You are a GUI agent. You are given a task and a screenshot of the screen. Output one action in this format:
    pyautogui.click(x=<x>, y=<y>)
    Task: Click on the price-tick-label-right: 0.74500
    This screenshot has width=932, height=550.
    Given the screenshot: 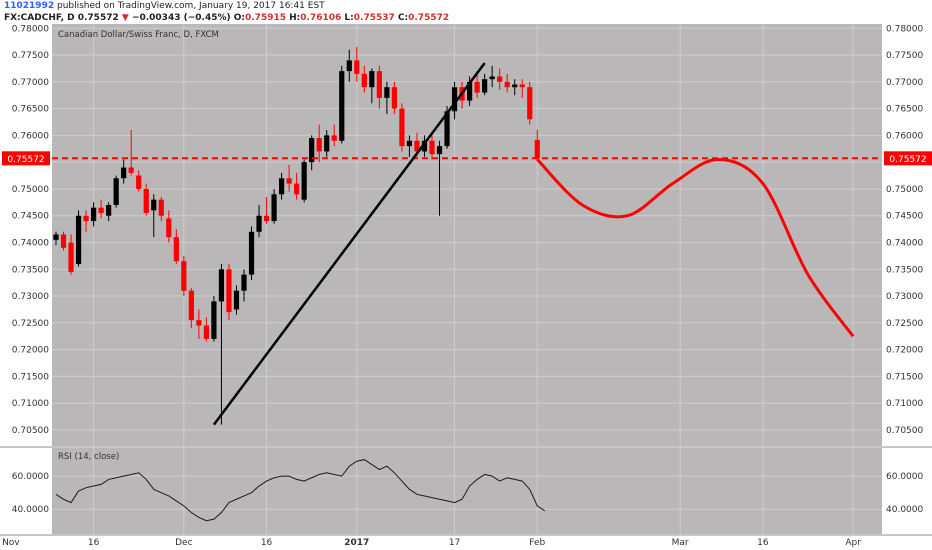 What is the action you would take?
    pyautogui.click(x=904, y=217)
    